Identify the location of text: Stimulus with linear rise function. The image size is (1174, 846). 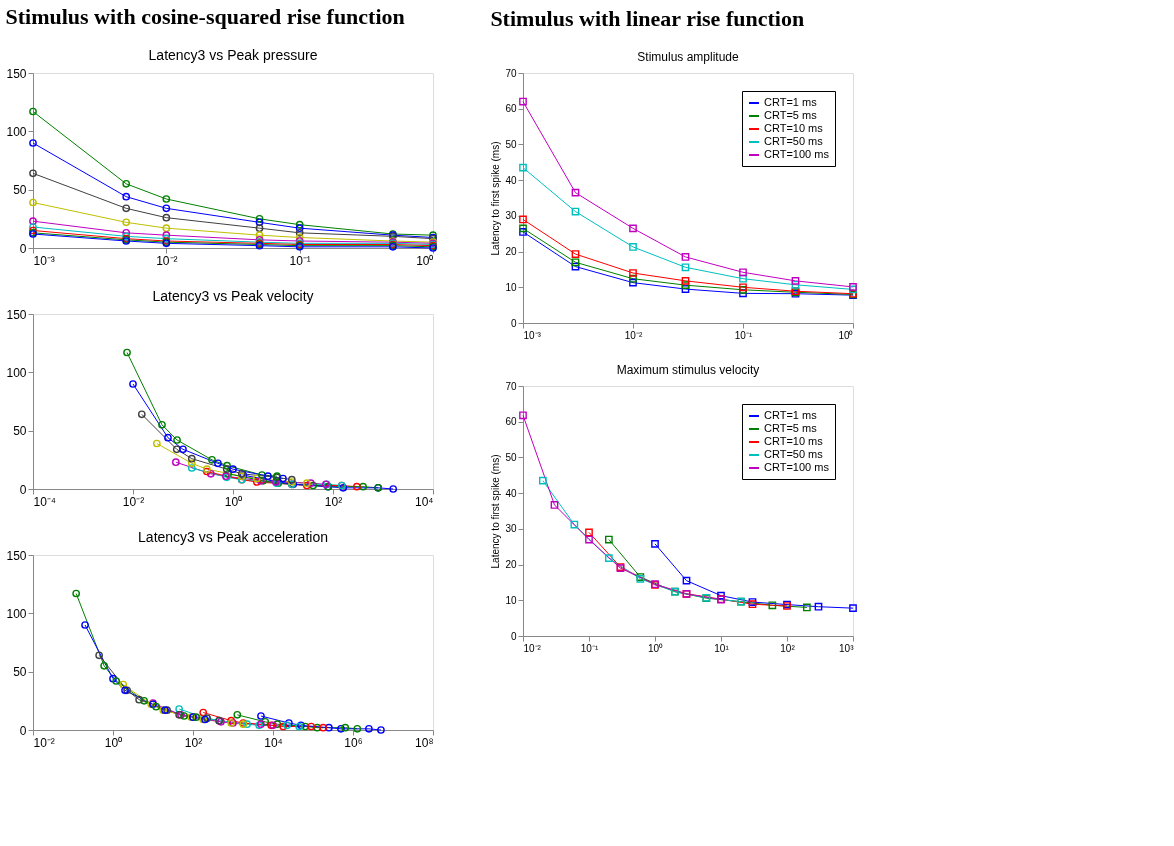
(647, 18).